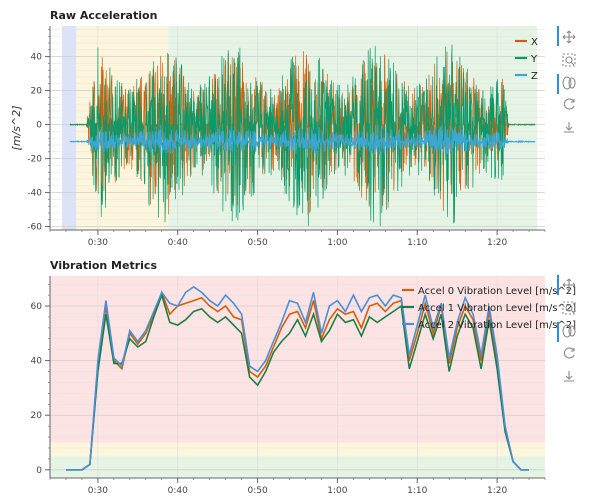 The height and width of the screenshot is (499, 609). What do you see at coordinates (534, 59) in the screenshot?
I see `legend-entry: Y` at bounding box center [534, 59].